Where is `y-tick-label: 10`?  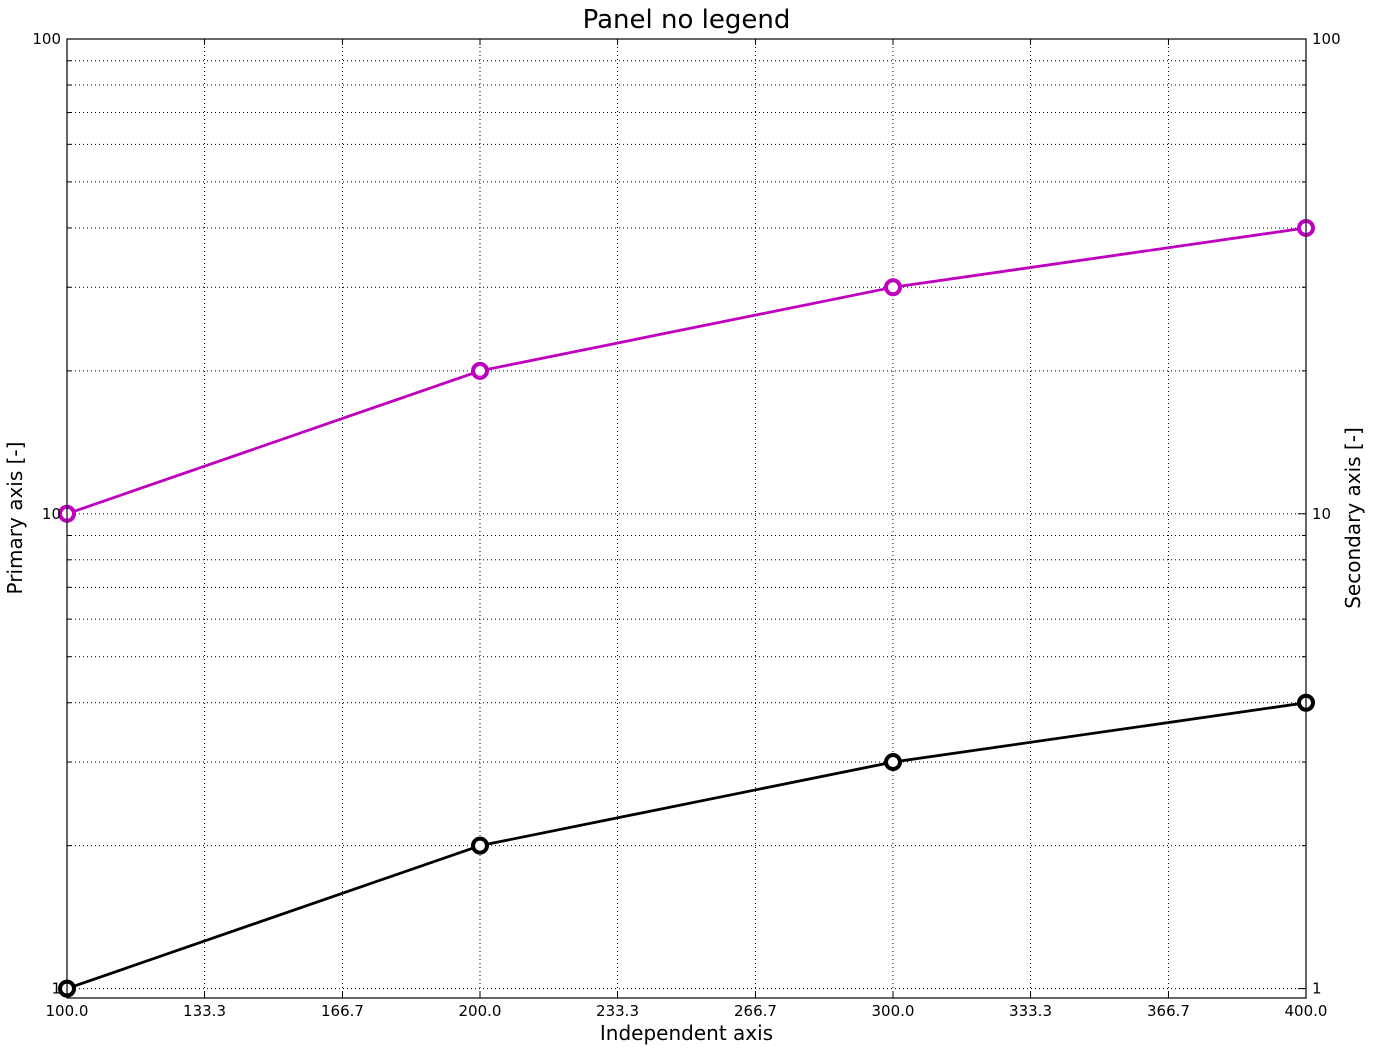
y-tick-label: 10 is located at coordinates (51, 514).